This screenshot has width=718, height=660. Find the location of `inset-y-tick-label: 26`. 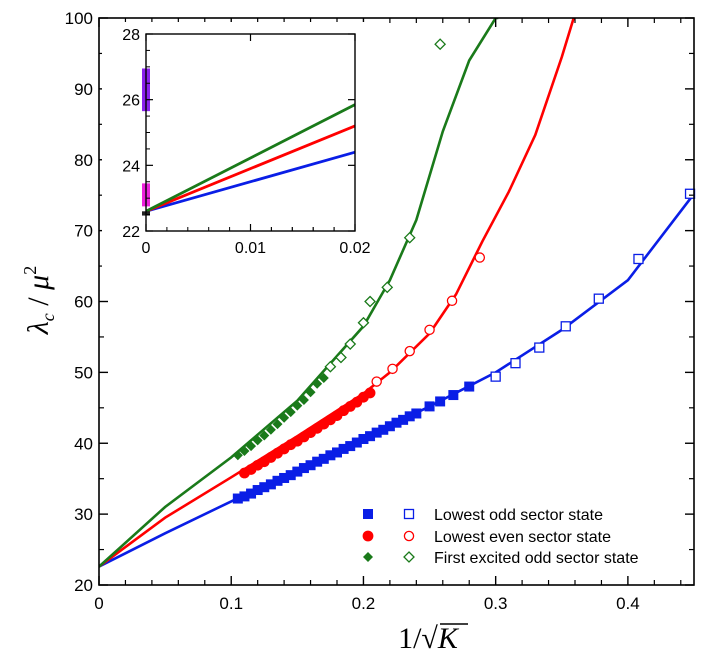

inset-y-tick-label: 26 is located at coordinates (131, 101).